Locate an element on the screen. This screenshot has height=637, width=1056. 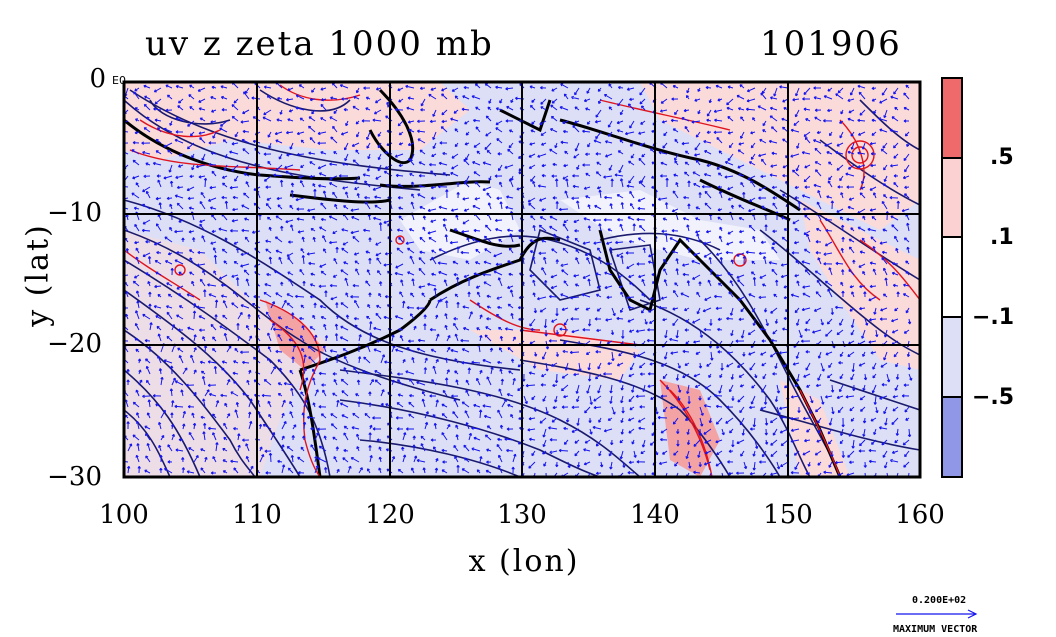
x-tick-label: 150 is located at coordinates (788, 515).